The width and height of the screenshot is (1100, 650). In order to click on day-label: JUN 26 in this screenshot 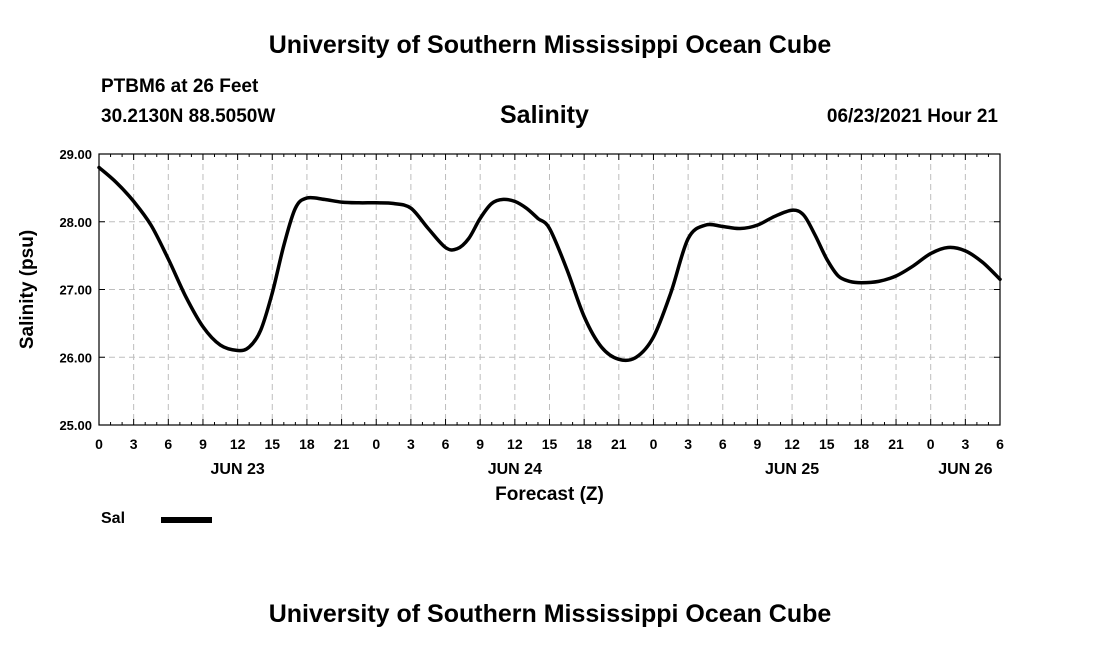, I will do `click(965, 469)`.